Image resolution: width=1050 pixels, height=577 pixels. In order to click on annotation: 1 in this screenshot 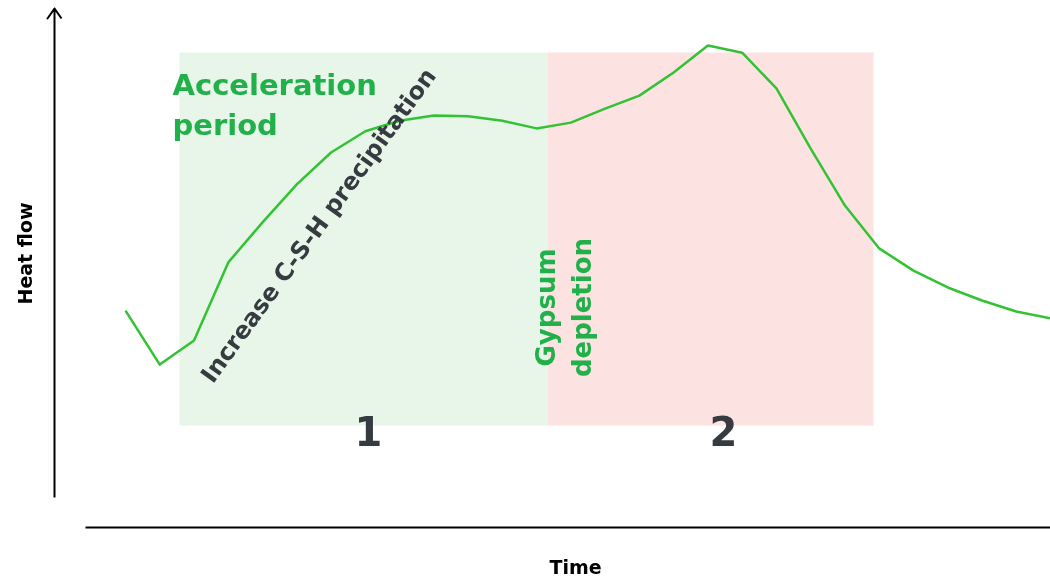, I will do `click(368, 431)`.